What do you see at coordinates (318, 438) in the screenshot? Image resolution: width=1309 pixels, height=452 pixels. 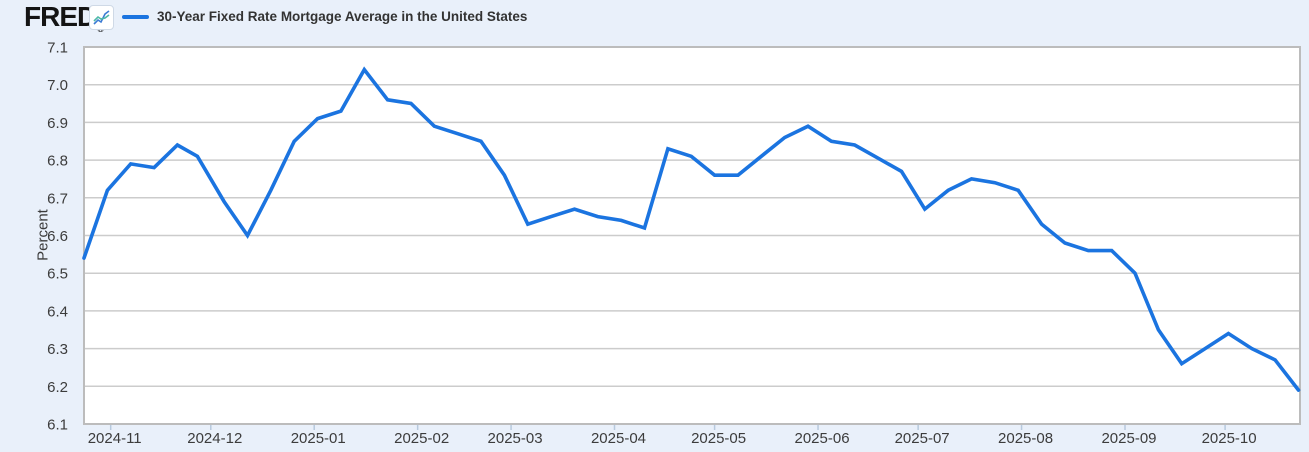 I see `x-tick-label: 2025-01` at bounding box center [318, 438].